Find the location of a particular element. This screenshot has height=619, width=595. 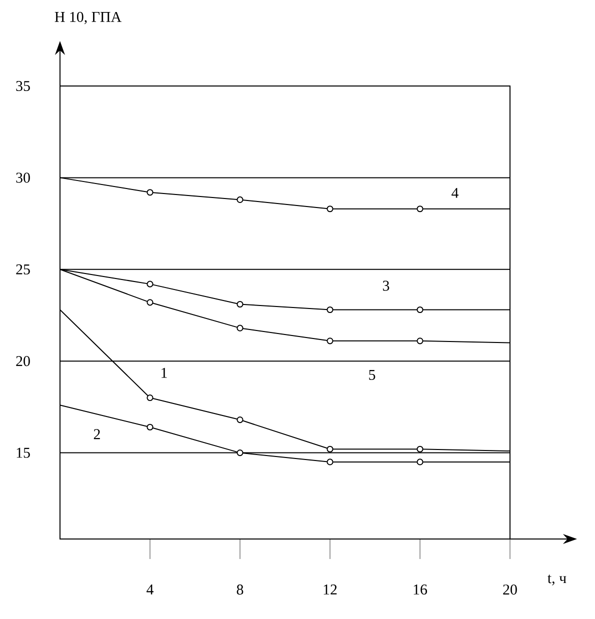

y-tick-label: 30 is located at coordinates (23, 177).